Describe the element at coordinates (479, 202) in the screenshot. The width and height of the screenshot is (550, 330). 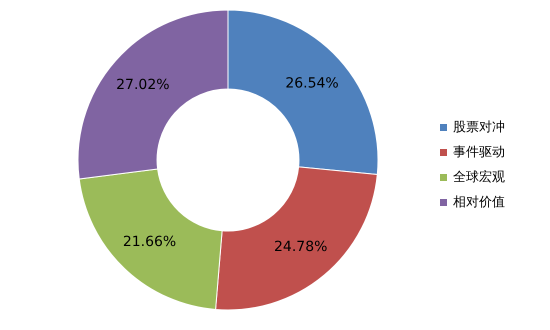
I see `legend-label: 相对价值` at that location.